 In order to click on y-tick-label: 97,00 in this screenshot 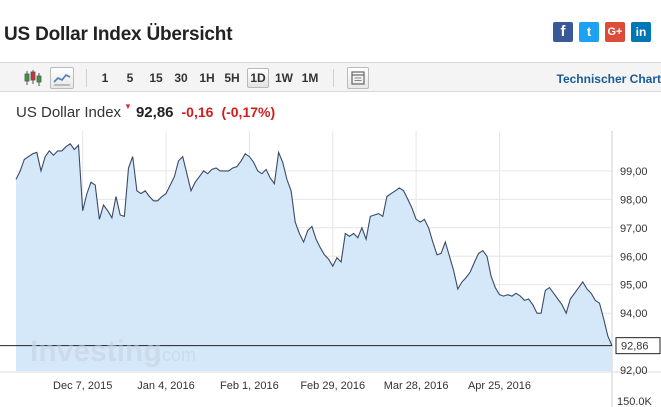, I will do `click(634, 229)`.